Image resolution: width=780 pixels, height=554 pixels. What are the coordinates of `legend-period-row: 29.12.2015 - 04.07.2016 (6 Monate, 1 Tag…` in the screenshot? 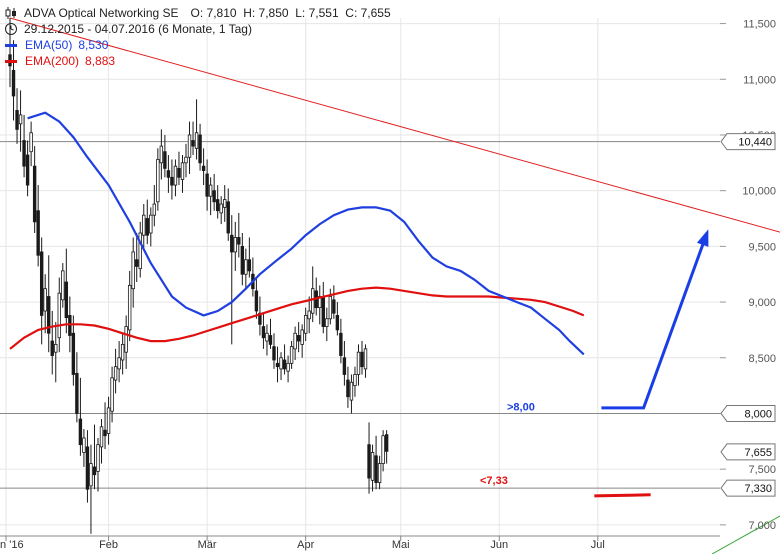 It's located at (197, 29).